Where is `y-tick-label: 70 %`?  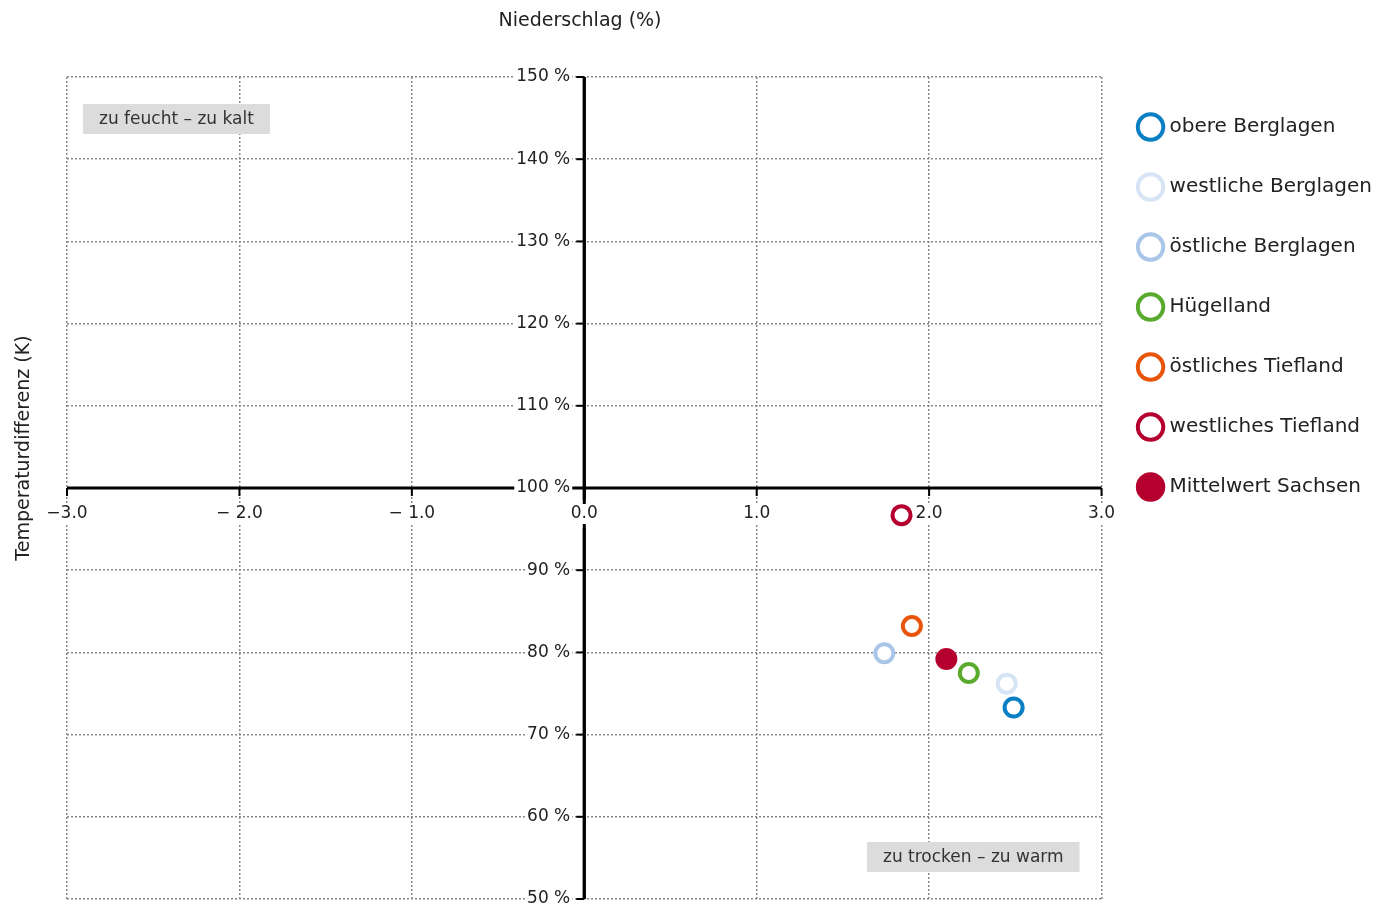
y-tick-label: 70 % is located at coordinates (549, 733).